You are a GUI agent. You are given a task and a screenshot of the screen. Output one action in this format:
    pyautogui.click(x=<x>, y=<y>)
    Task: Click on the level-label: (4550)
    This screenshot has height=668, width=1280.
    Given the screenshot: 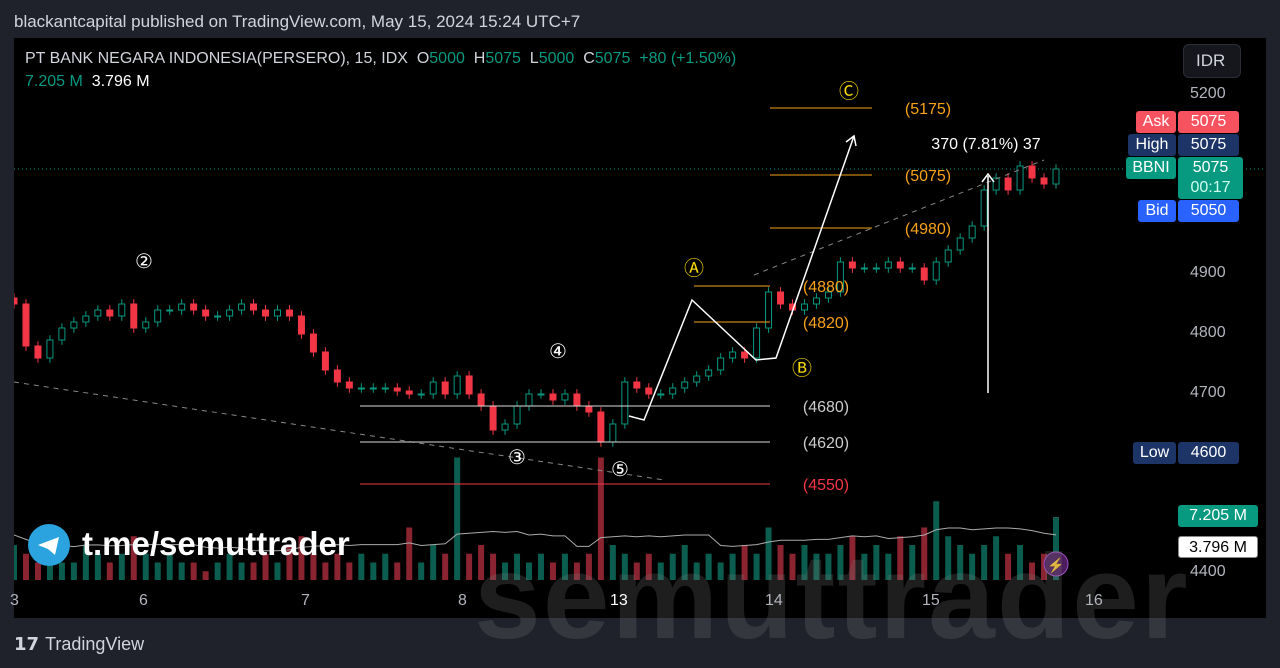 What is the action you would take?
    pyautogui.click(x=826, y=485)
    